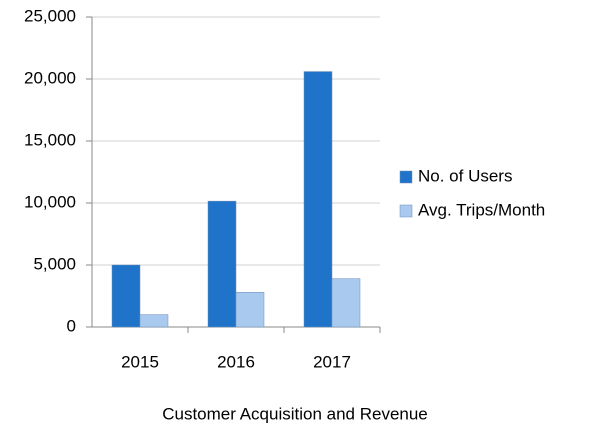 This screenshot has width=590, height=429. Describe the element at coordinates (465, 175) in the screenshot. I see `legend-label: No. of Users` at that location.